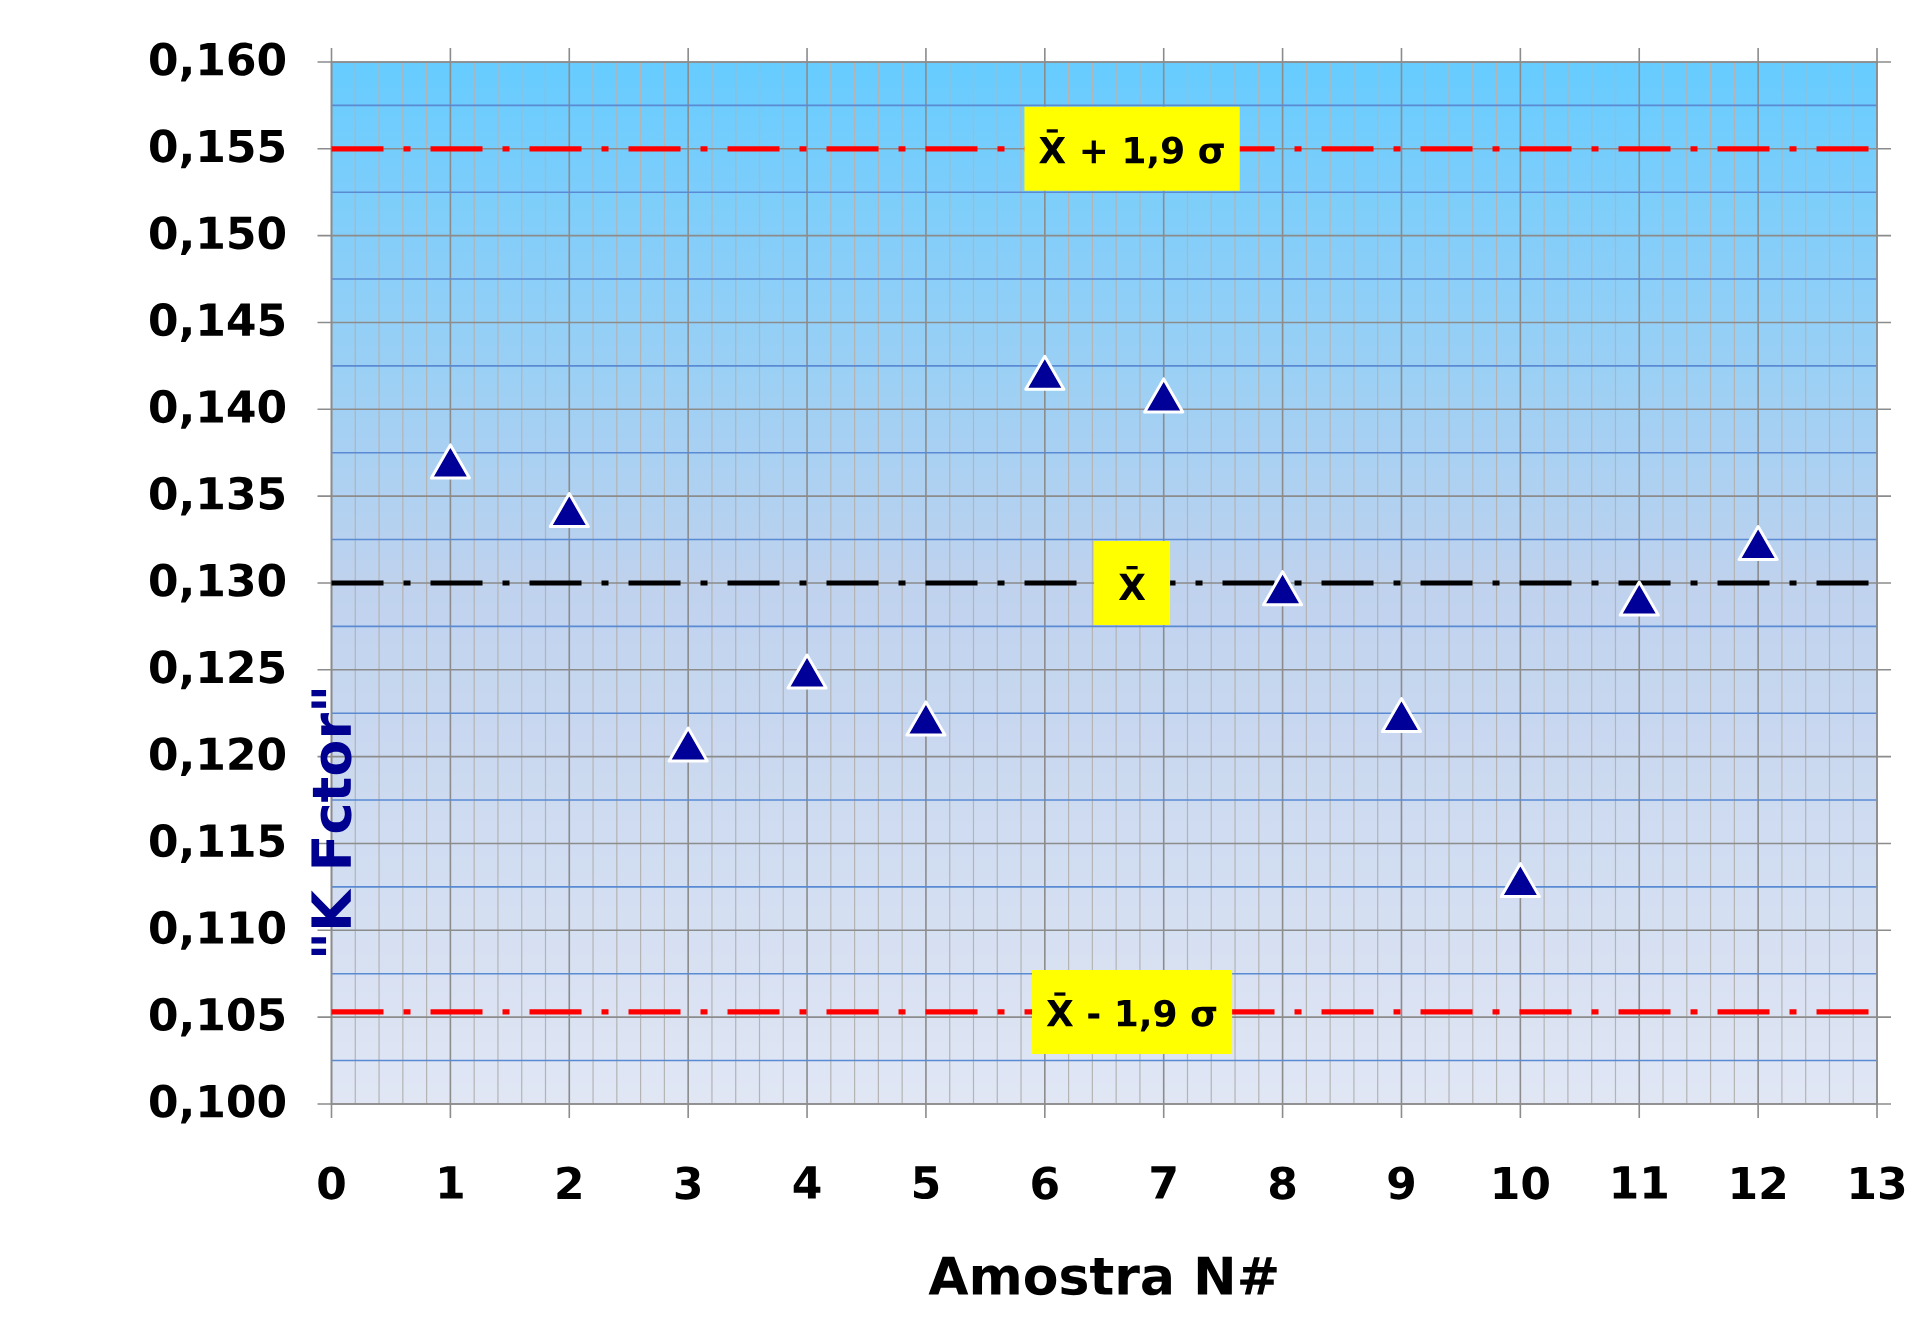  Describe the element at coordinates (217, 843) in the screenshot. I see `y-tick-label: 0,115` at that location.